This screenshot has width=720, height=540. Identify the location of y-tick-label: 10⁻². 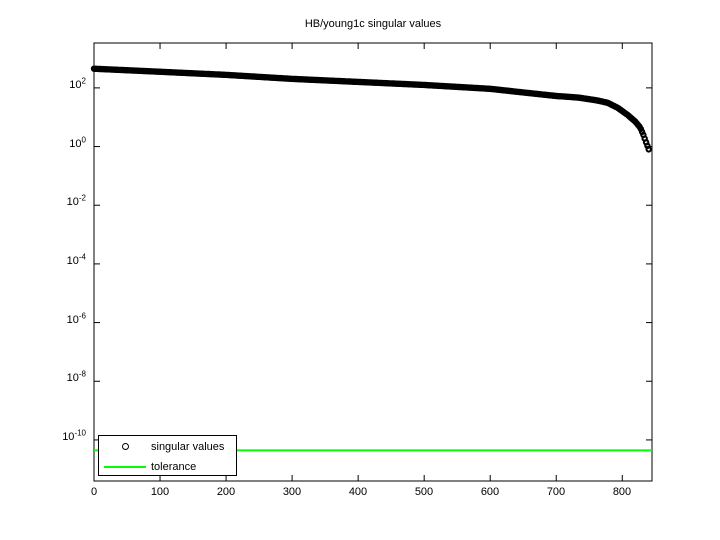
(76, 200).